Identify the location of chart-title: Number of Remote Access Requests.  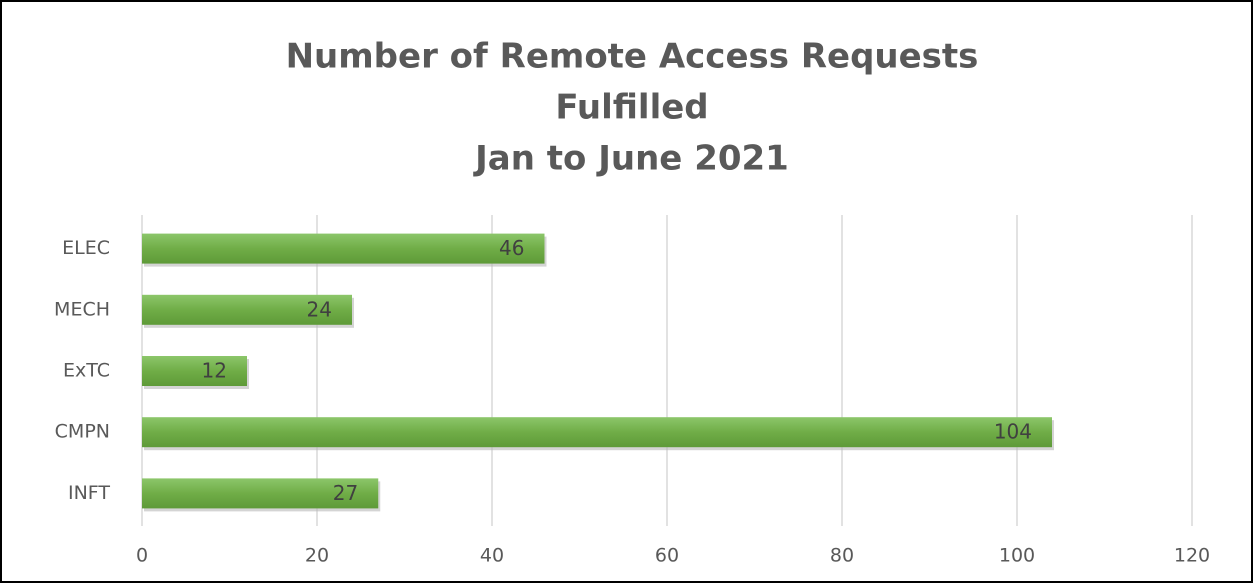
(632, 57).